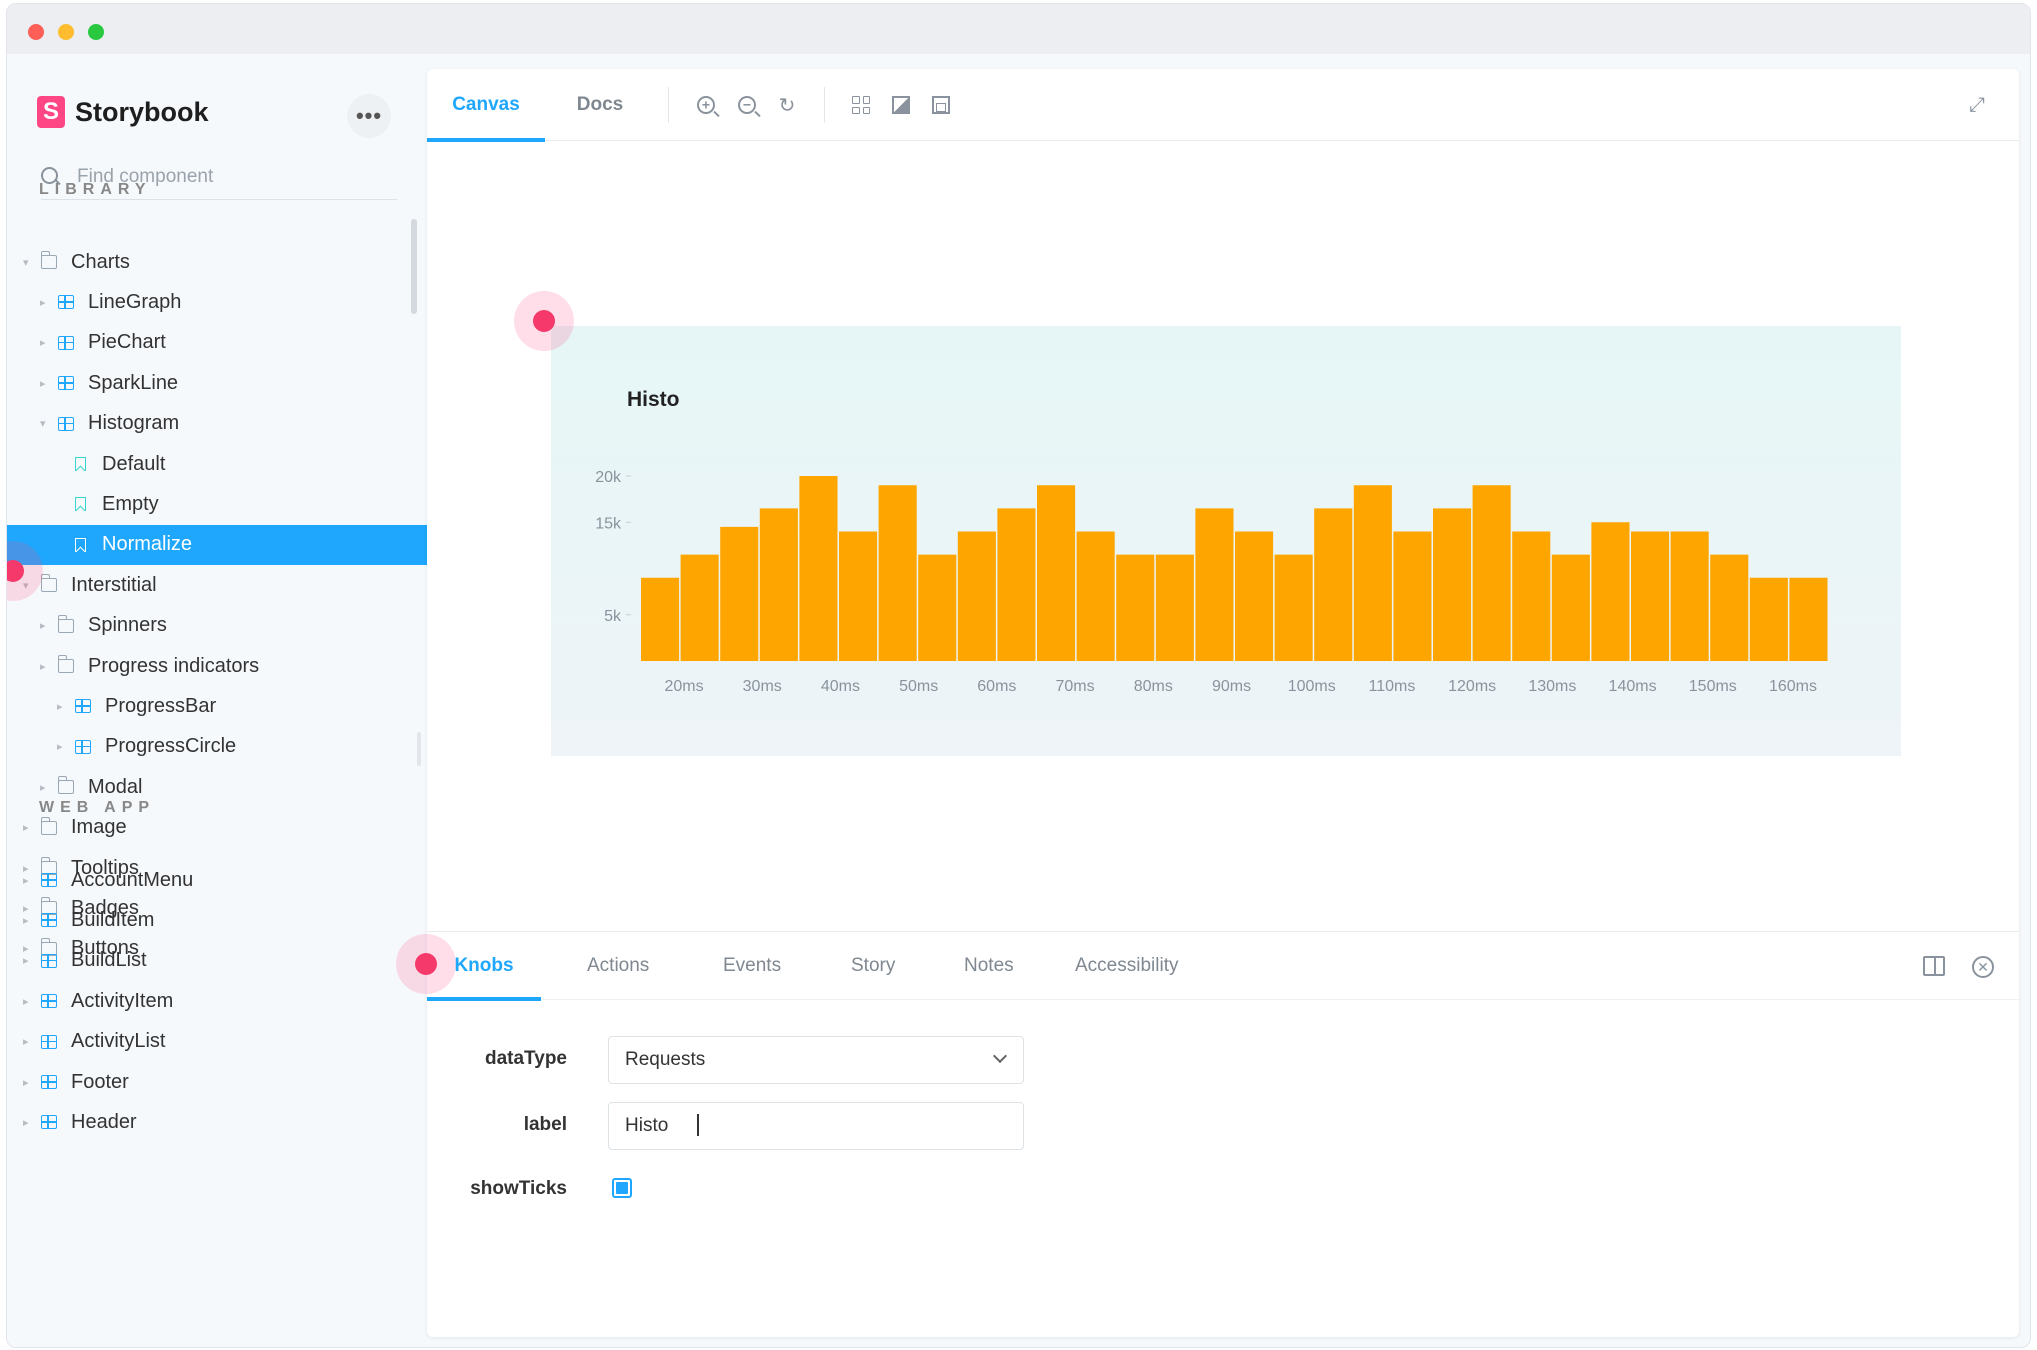 Image resolution: width=2037 pixels, height=1350 pixels. What do you see at coordinates (98, 1001) in the screenshot?
I see `sidebar-item-activityitem: ▸ ActivityItem` at bounding box center [98, 1001].